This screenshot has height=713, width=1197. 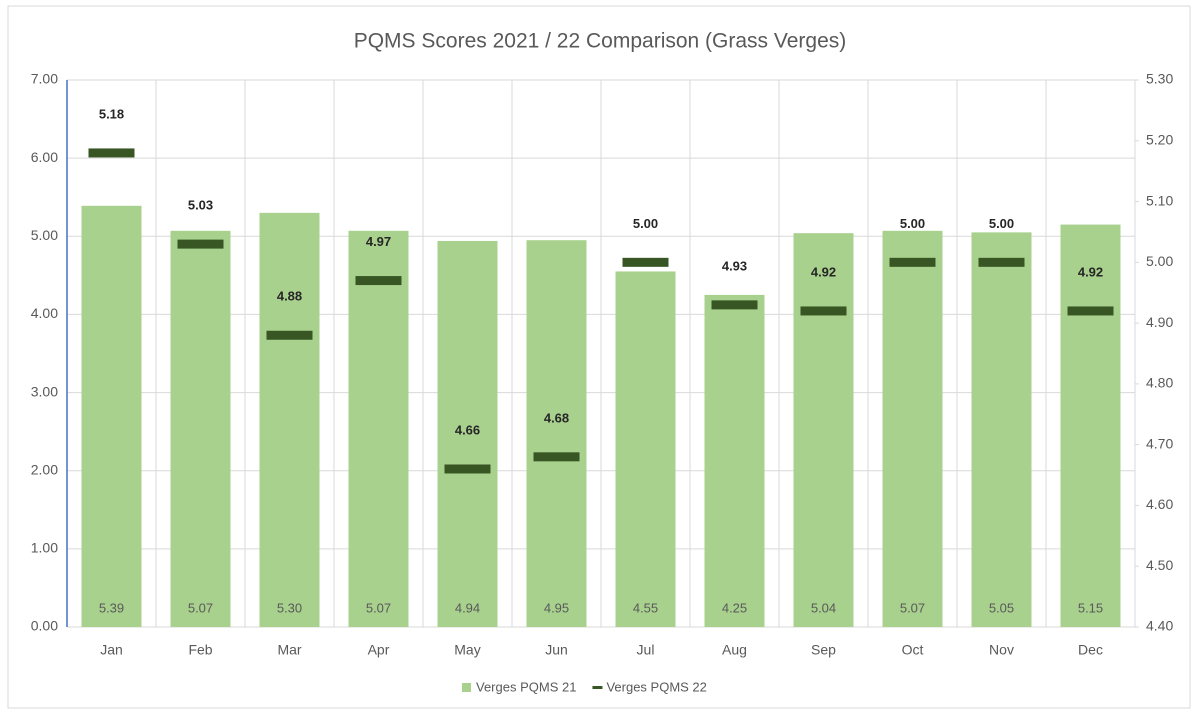 What do you see at coordinates (1159, 322) in the screenshot?
I see `y2-tick-label: 4.90` at bounding box center [1159, 322].